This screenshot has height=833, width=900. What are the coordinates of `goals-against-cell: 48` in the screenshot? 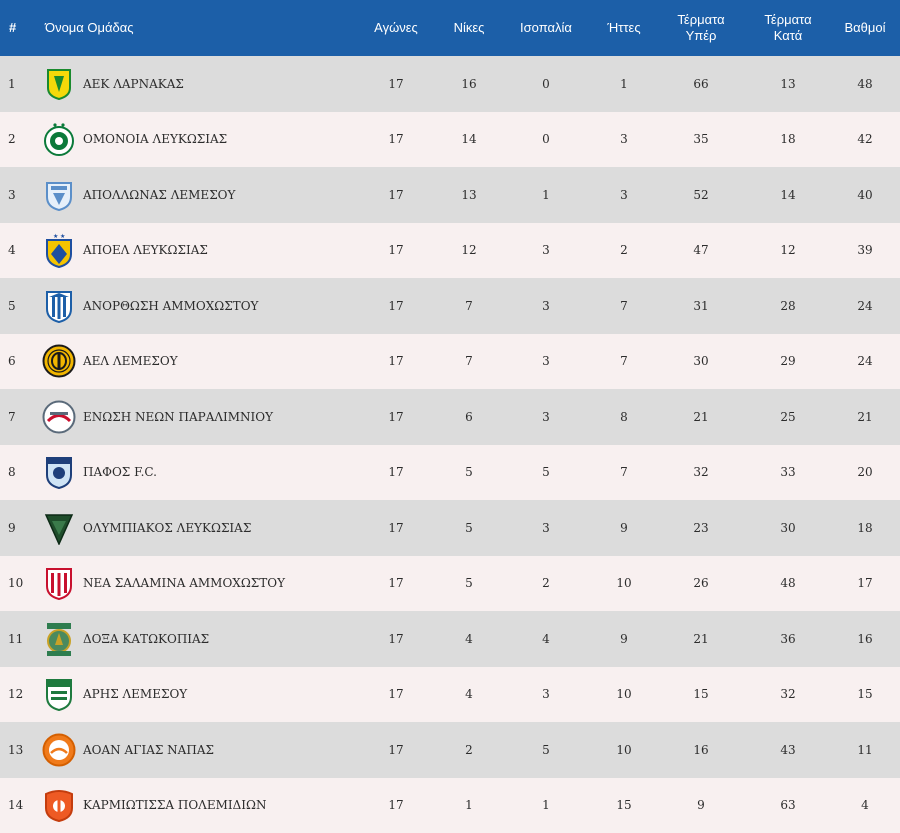 It's located at (788, 584).